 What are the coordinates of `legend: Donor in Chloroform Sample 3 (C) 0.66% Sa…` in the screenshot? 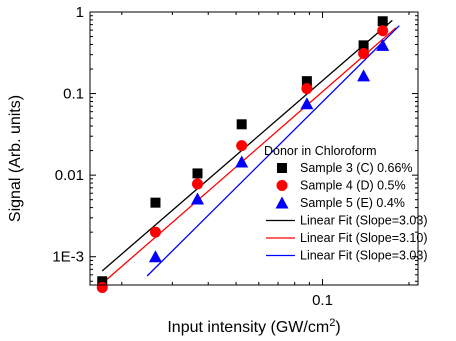 It's located at (346, 203).